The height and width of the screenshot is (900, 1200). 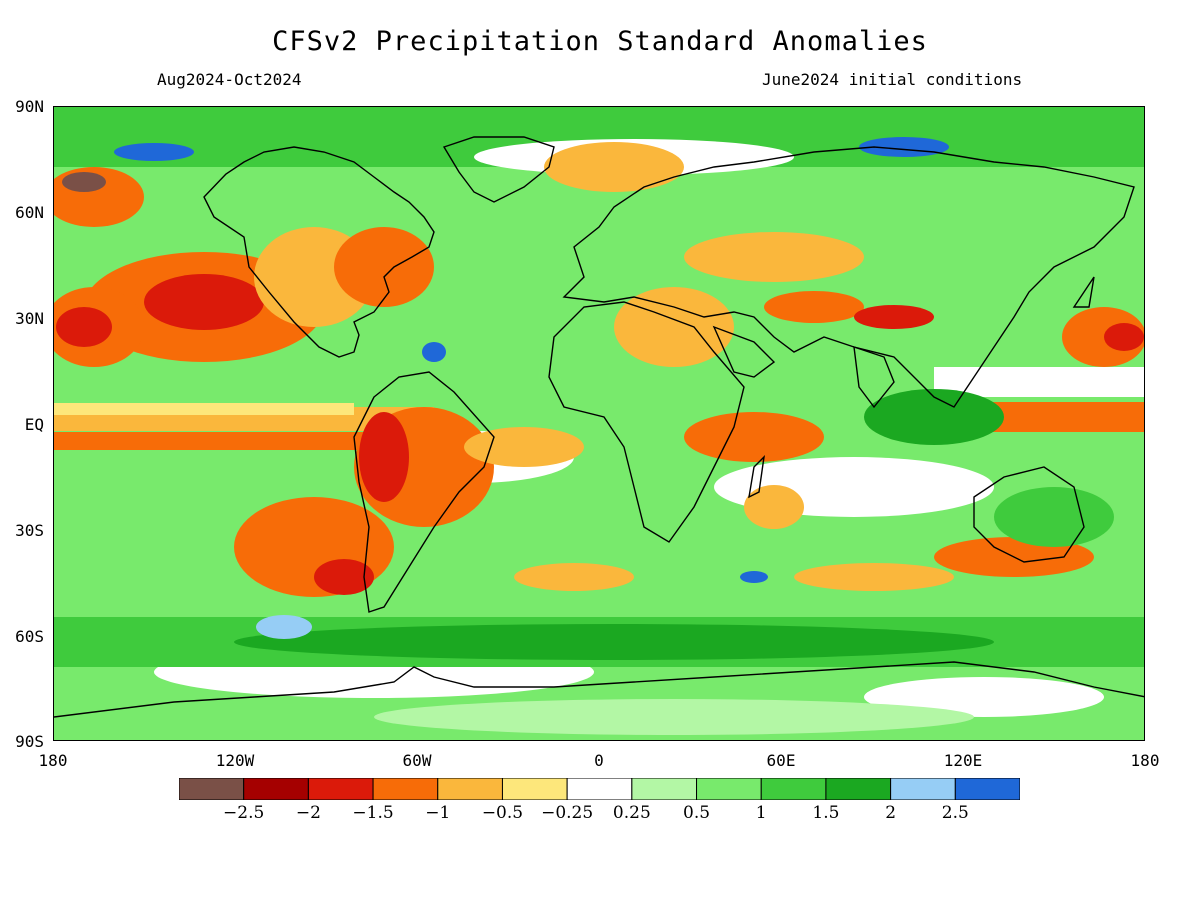 I want to click on colorbar-tick-label: 1, so click(x=761, y=813).